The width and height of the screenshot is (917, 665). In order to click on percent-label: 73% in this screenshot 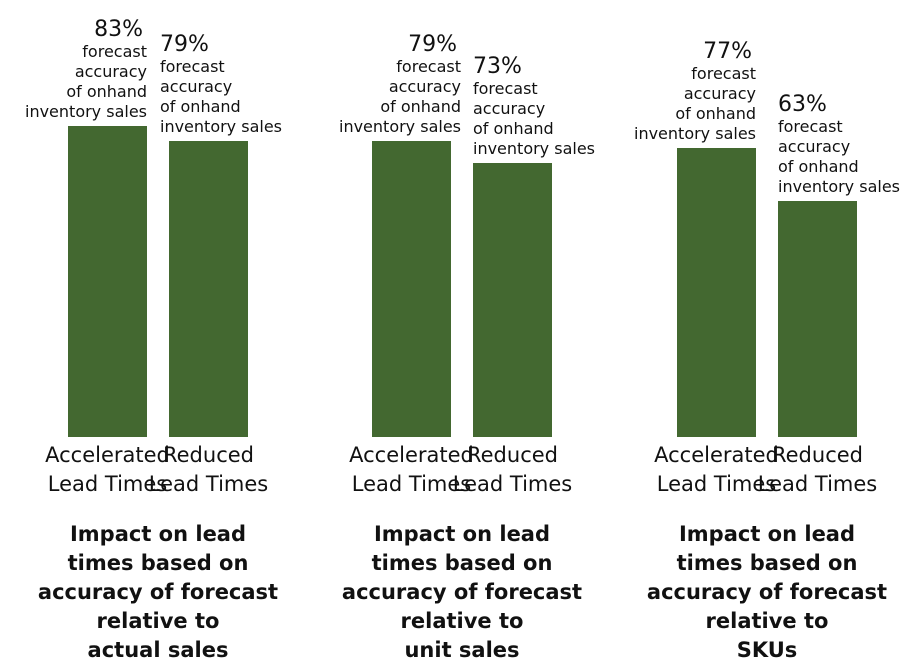, I will do `click(497, 67)`.